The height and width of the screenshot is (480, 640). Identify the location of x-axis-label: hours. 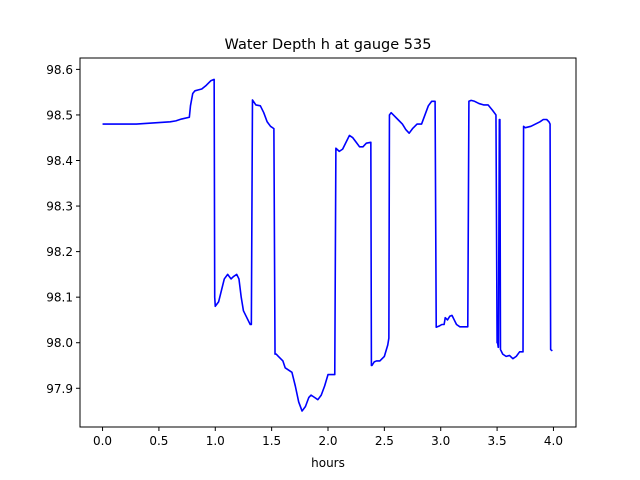
(328, 463).